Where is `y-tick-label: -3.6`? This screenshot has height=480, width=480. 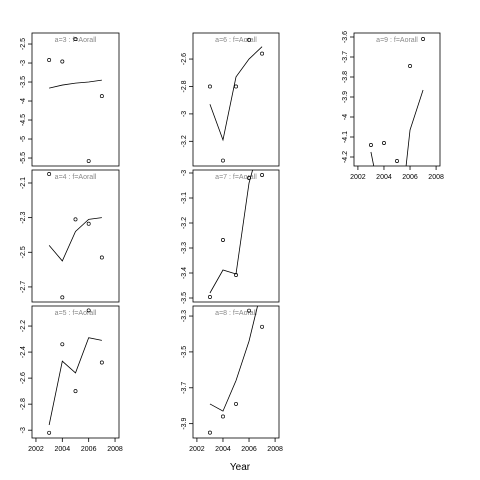 y-tick-label: -3.6 is located at coordinates (345, 37).